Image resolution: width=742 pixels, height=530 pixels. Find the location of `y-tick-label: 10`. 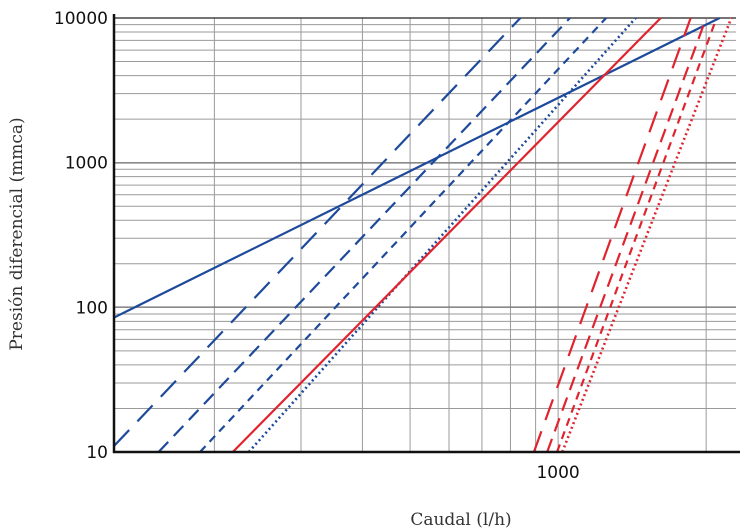

y-tick-label: 10 is located at coordinates (97, 453).